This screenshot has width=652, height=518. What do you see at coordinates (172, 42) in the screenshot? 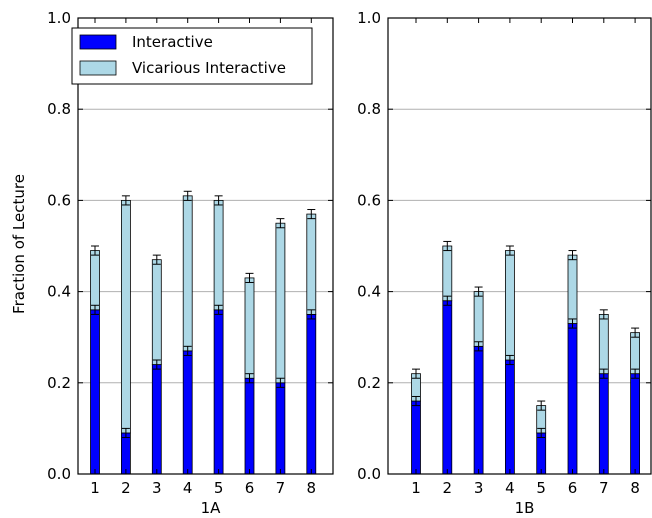
I see `legend-label-interactive: Interactive` at bounding box center [172, 42].